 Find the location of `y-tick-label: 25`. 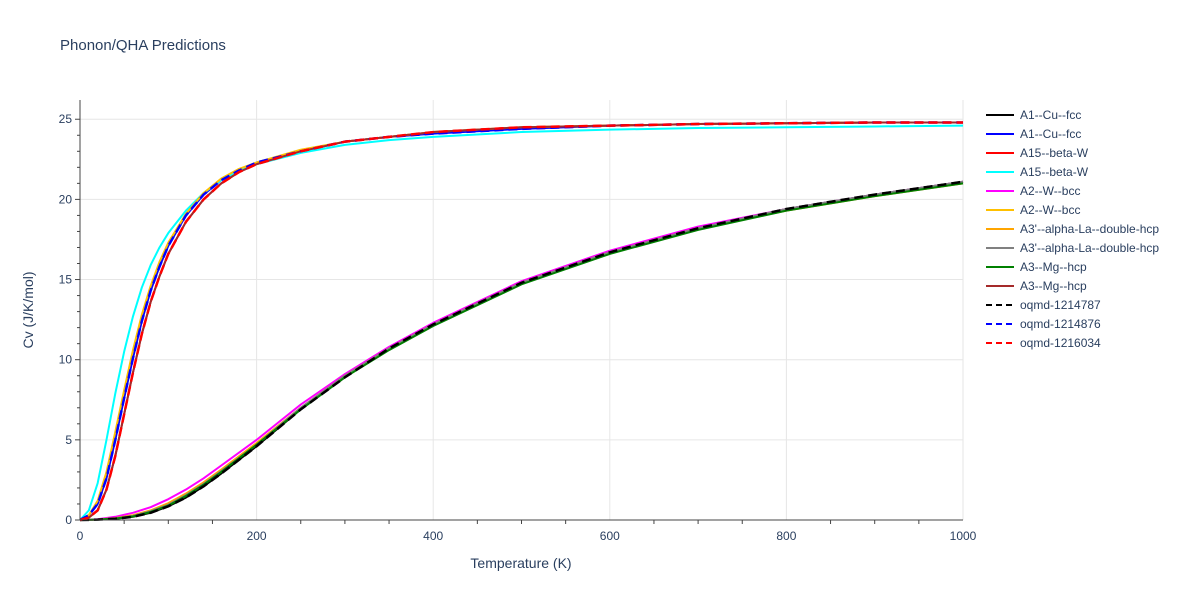

y-tick-label: 25 is located at coordinates (66, 119).